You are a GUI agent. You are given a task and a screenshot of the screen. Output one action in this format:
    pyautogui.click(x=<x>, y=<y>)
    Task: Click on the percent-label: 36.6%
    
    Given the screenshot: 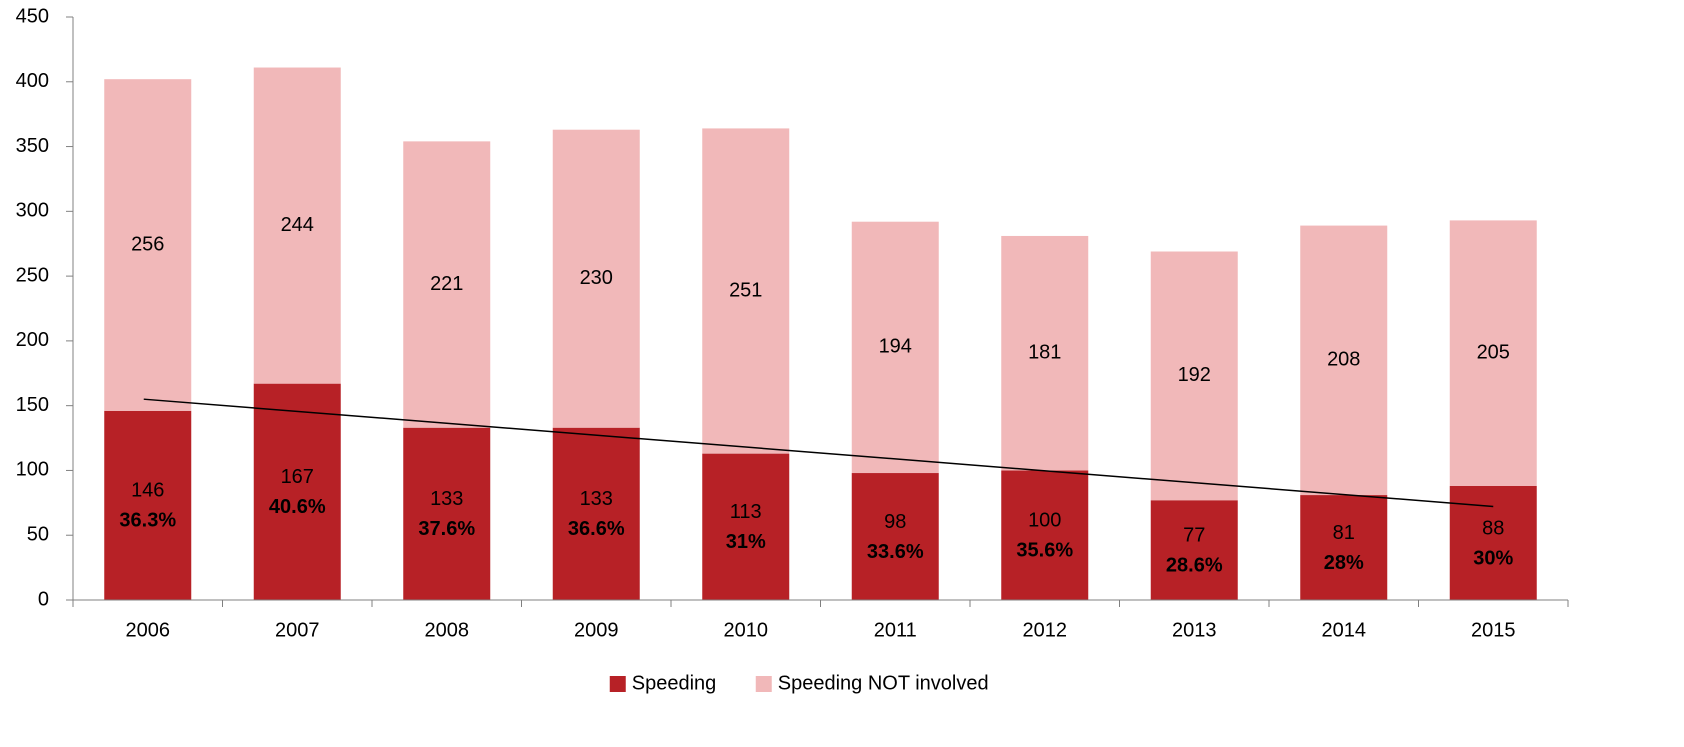 What is the action you would take?
    pyautogui.click(x=596, y=529)
    